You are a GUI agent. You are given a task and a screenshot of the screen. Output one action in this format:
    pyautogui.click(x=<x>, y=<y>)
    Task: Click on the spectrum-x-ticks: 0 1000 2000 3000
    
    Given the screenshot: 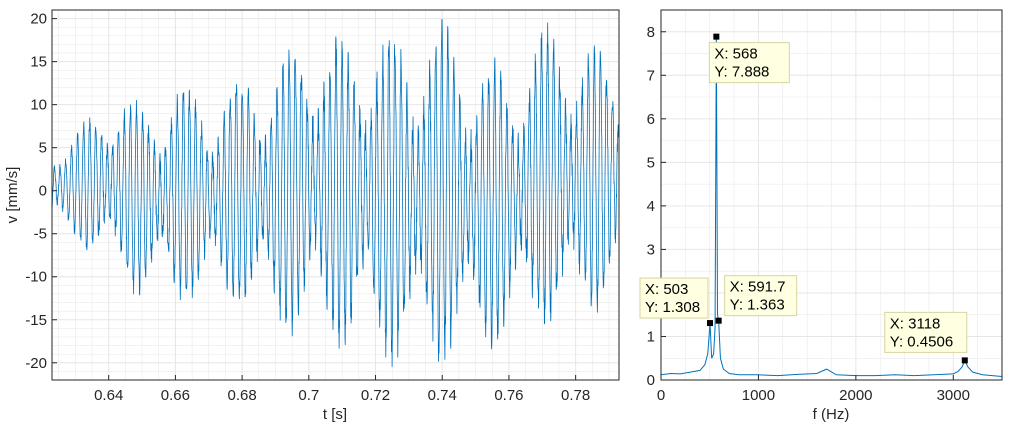 What is the action you would take?
    pyautogui.click(x=813, y=389)
    